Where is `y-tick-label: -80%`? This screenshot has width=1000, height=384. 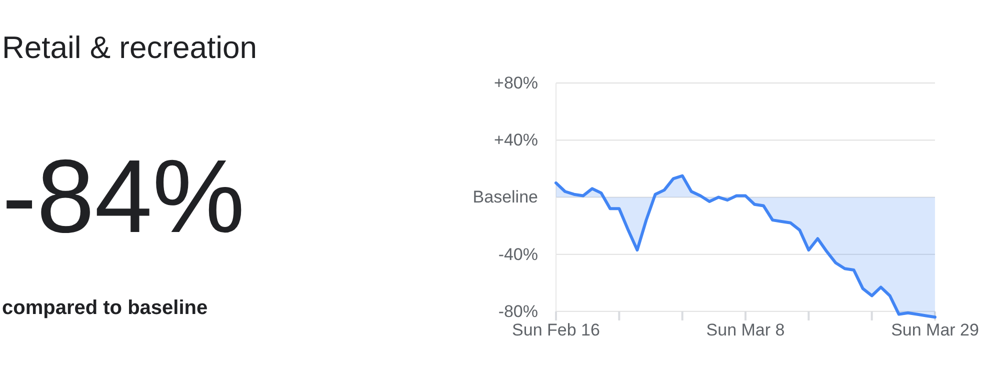 y-tick-label: -80% is located at coordinates (518, 311).